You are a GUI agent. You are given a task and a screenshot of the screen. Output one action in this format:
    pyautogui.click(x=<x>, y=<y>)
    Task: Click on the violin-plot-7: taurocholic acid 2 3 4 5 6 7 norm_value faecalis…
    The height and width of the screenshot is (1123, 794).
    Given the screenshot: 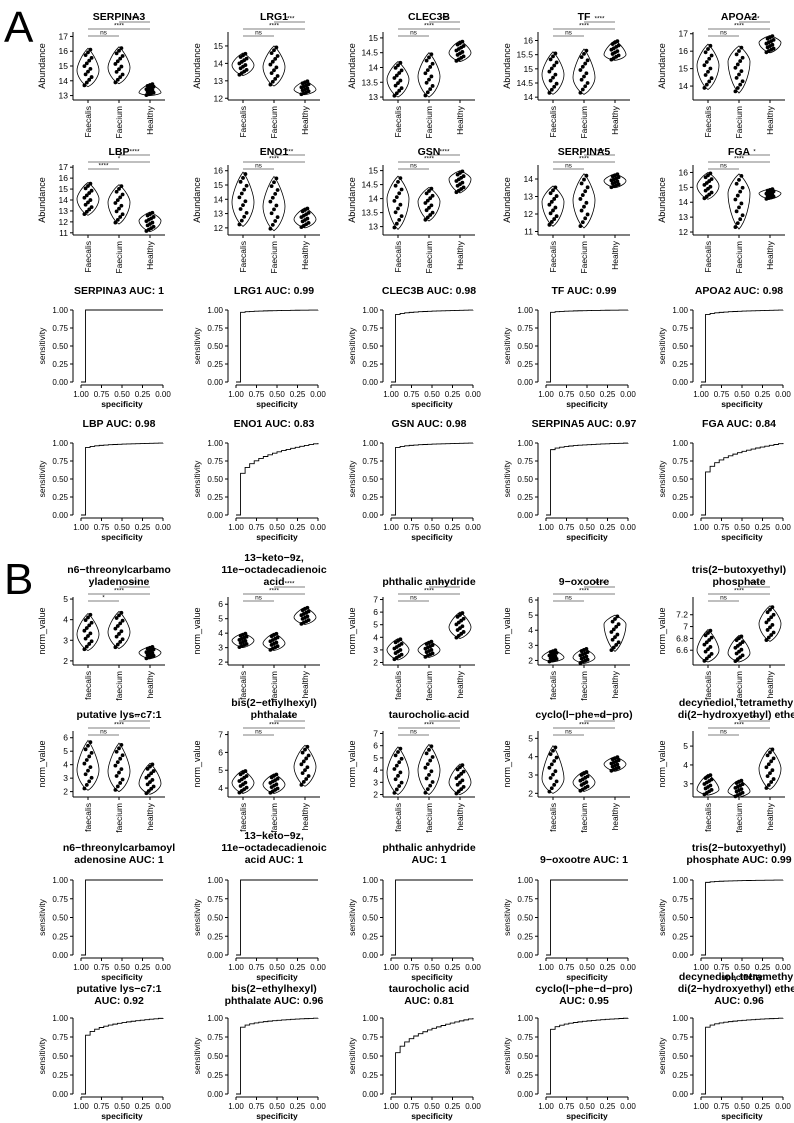 What is the action you would take?
    pyautogui.click(x=411, y=771)
    